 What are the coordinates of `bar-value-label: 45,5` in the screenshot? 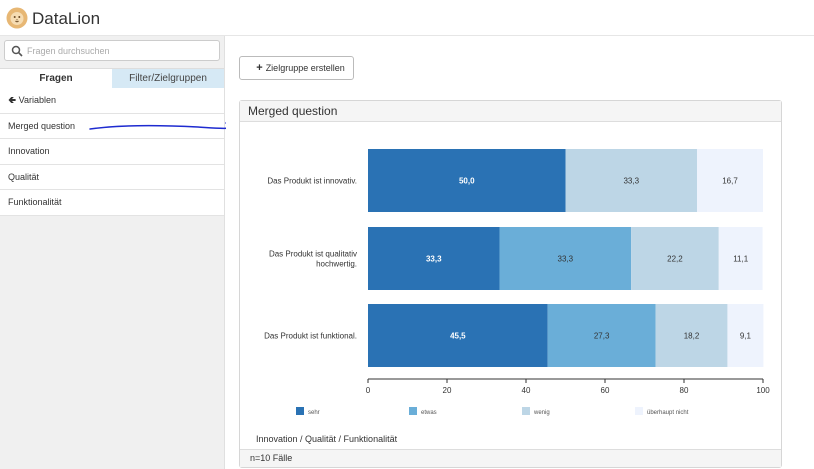 It's located at (458, 336).